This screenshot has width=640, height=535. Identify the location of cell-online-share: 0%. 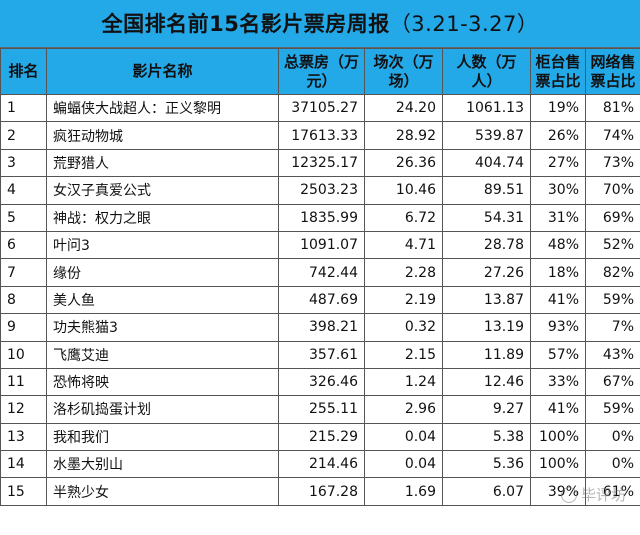
(612, 437).